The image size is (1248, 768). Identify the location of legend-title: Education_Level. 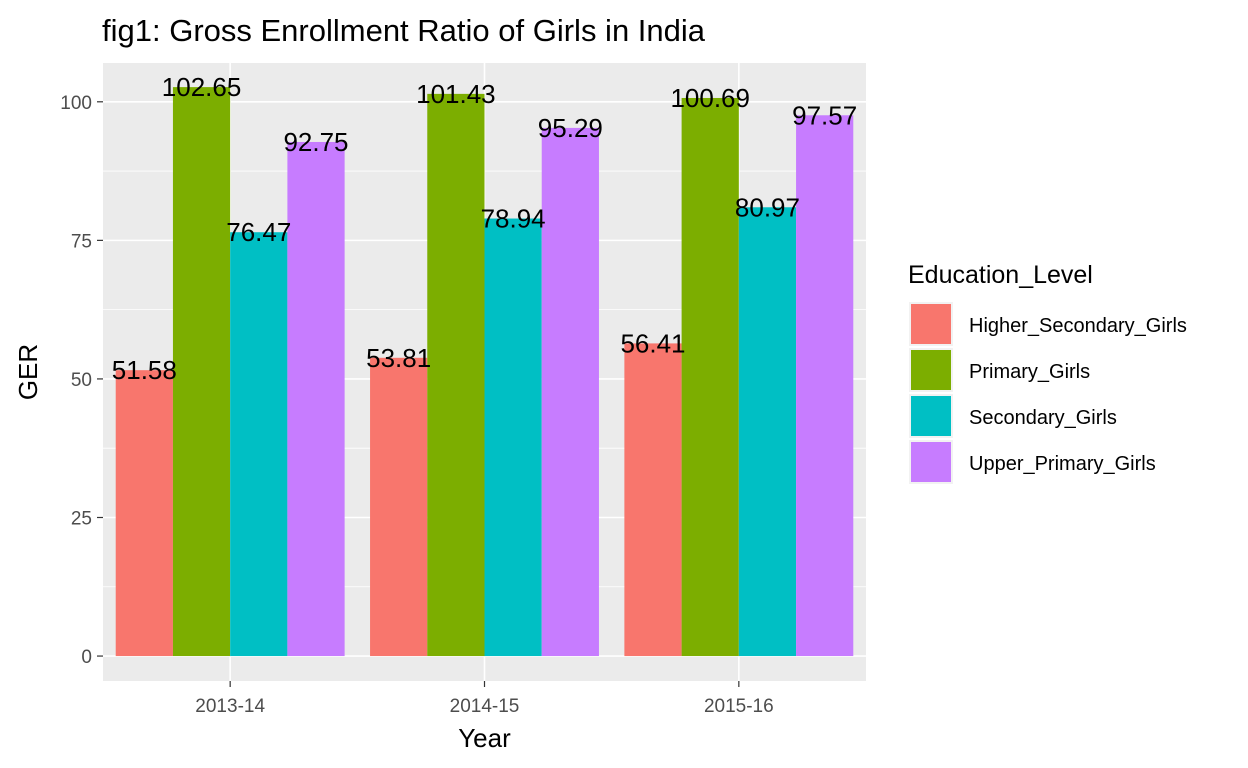
(1000, 275).